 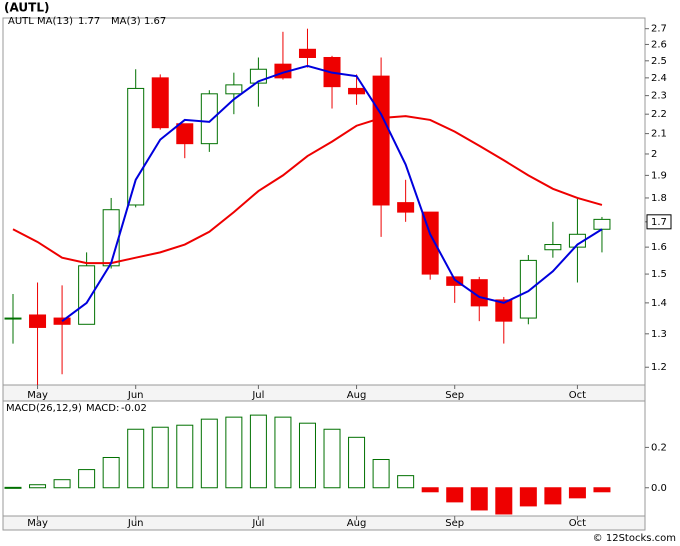 I want to click on y-tick-label: 1.6, so click(x=659, y=247).